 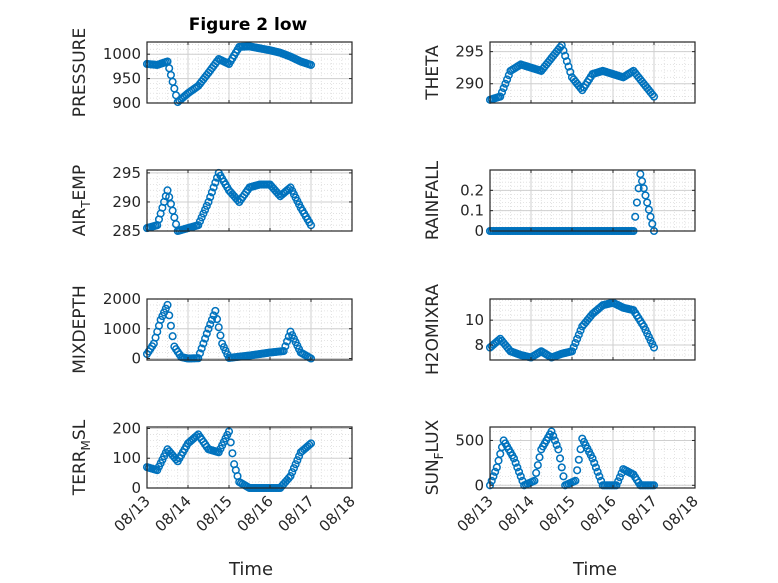 What do you see at coordinates (469, 440) in the screenshot?
I see `panel-8-y-tick-label: 500` at bounding box center [469, 440].